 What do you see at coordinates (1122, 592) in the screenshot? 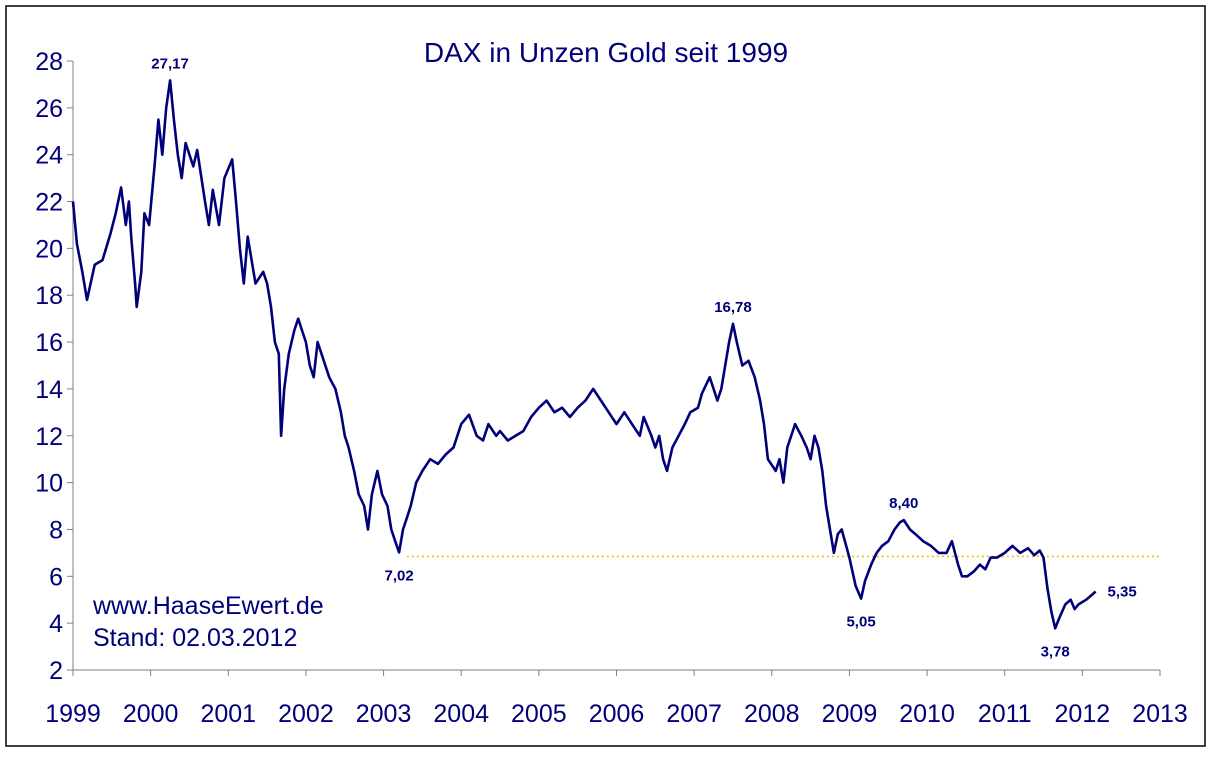
I see `data-label: 5,35` at bounding box center [1122, 592].